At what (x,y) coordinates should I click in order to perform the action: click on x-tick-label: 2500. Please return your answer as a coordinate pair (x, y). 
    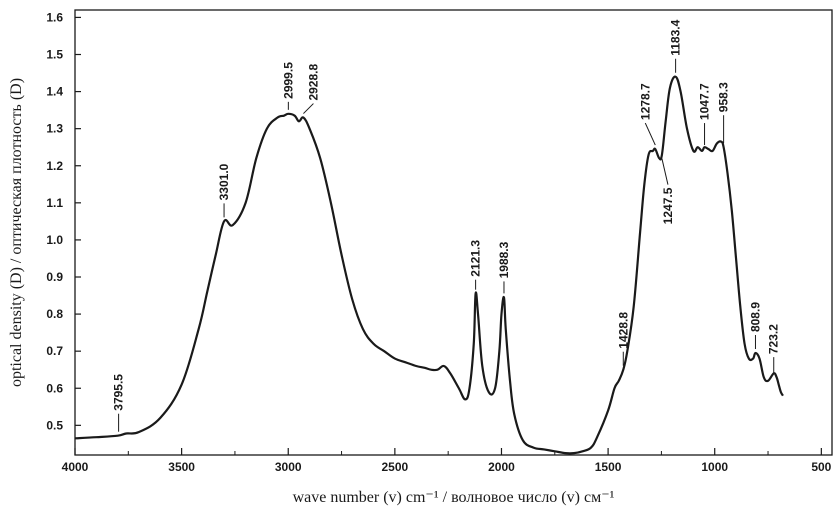
    Looking at the image, I should click on (395, 467).